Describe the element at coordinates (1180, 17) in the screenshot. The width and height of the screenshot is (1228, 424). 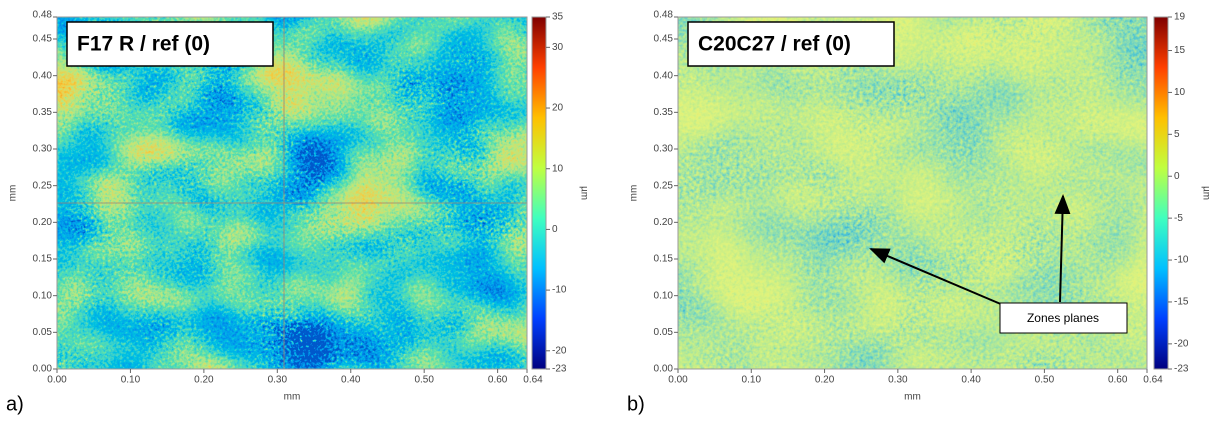
I see `colorbar-tick-label: 19` at that location.